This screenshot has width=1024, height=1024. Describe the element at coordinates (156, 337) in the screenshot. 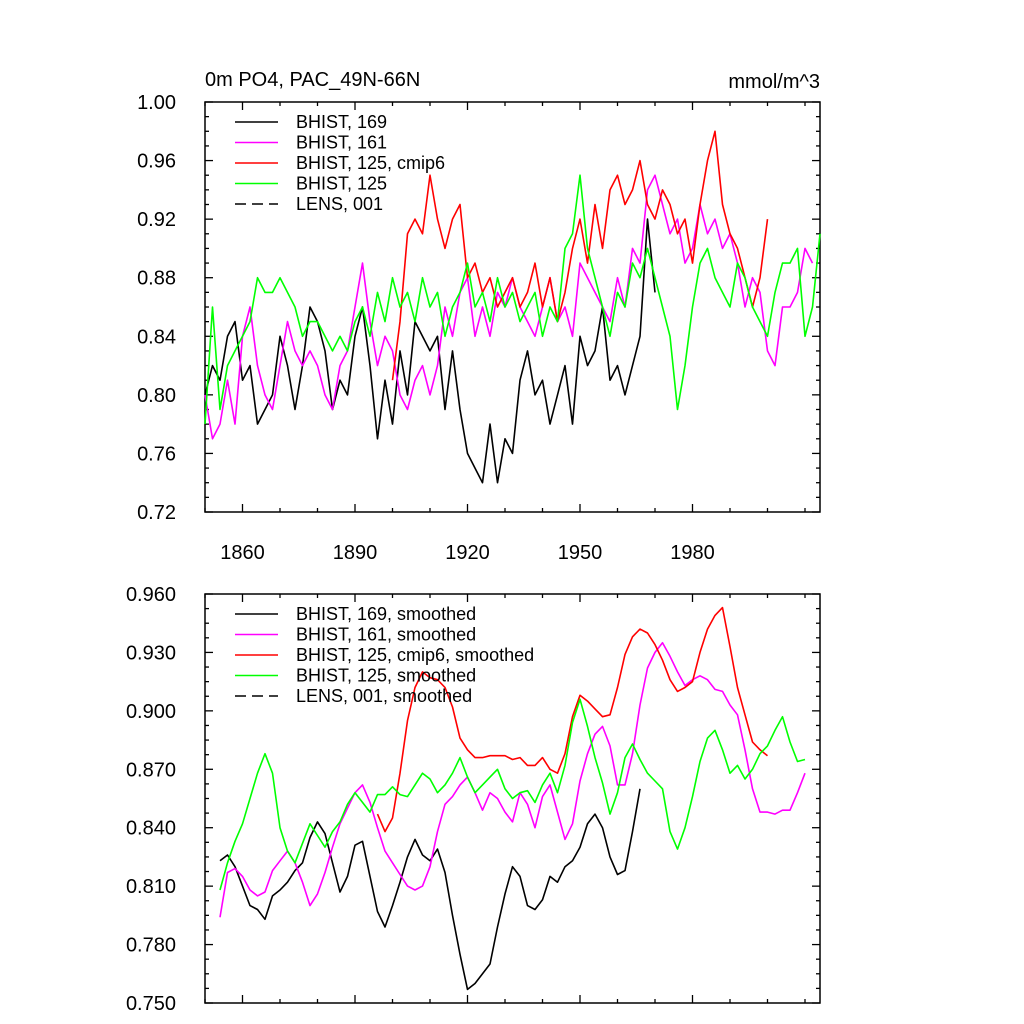

I see `top-y-tick-label: 0.84` at that location.